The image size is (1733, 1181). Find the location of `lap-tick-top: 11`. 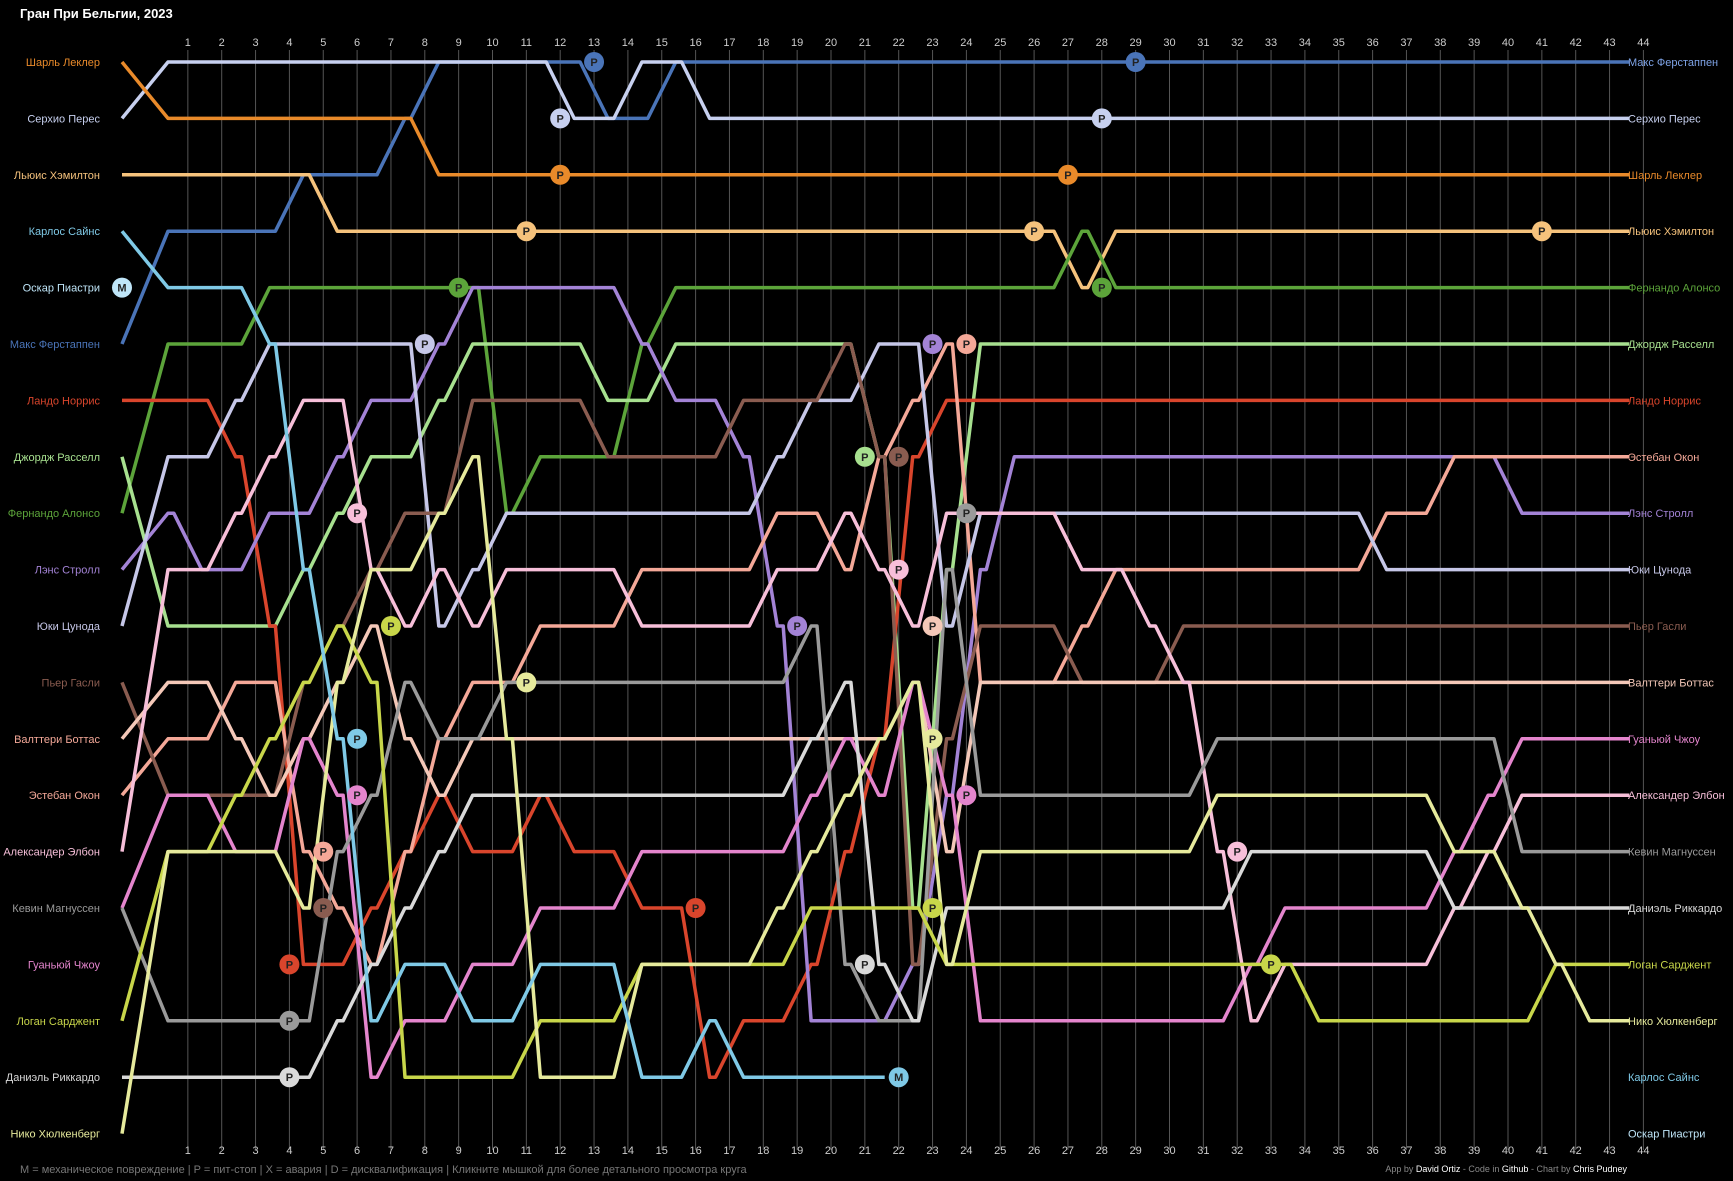

lap-tick-top: 11 is located at coordinates (526, 43).